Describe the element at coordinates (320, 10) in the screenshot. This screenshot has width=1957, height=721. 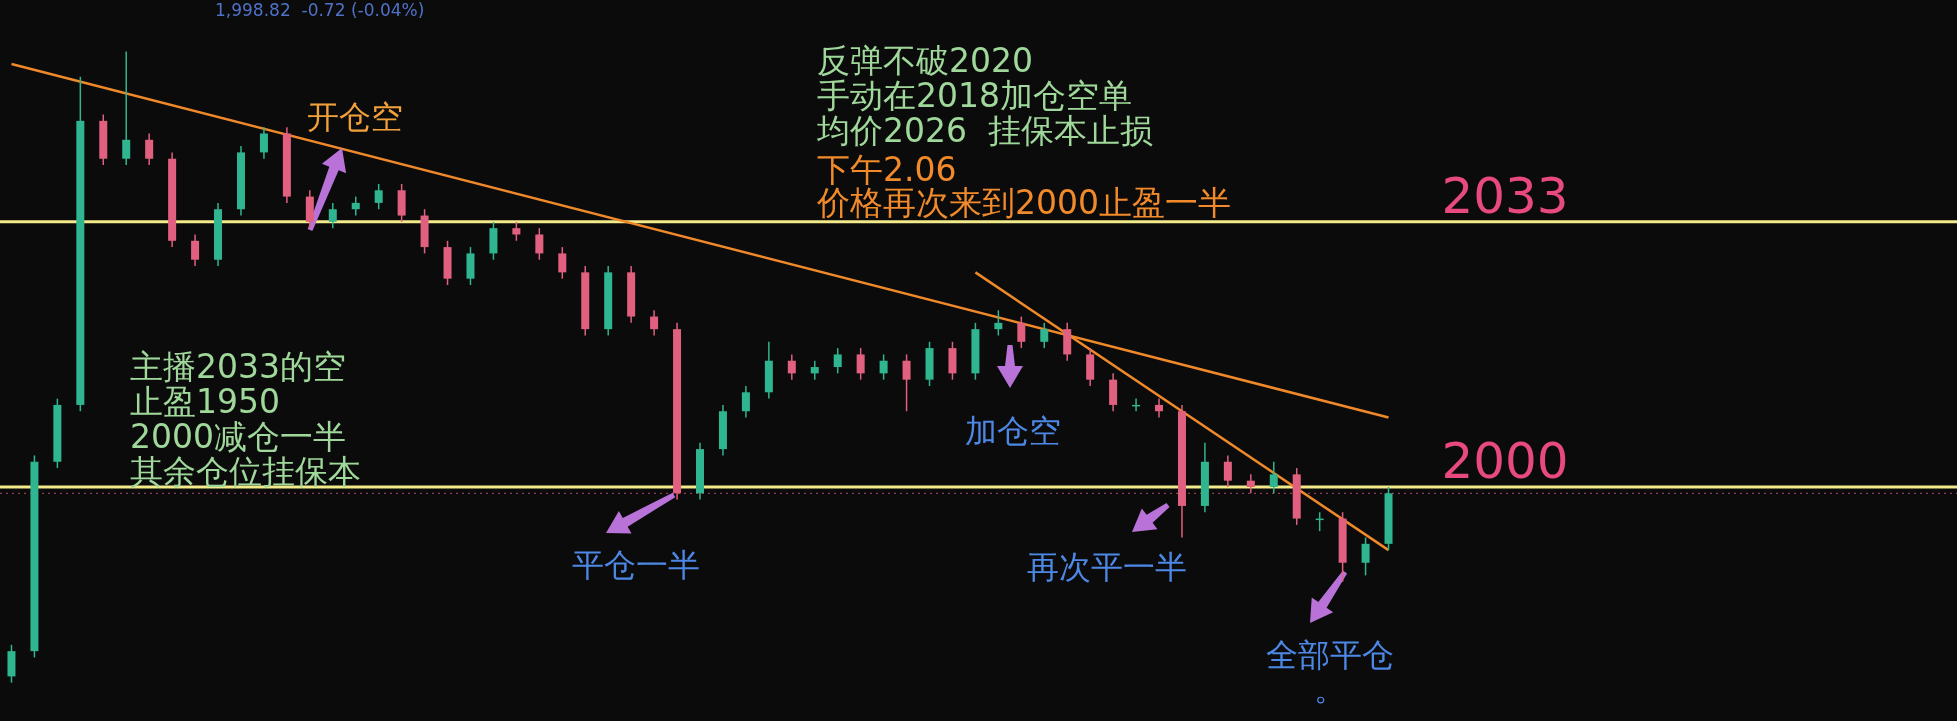
I see `text: 1,998.82 -0.72 (-0.04%)` at that location.